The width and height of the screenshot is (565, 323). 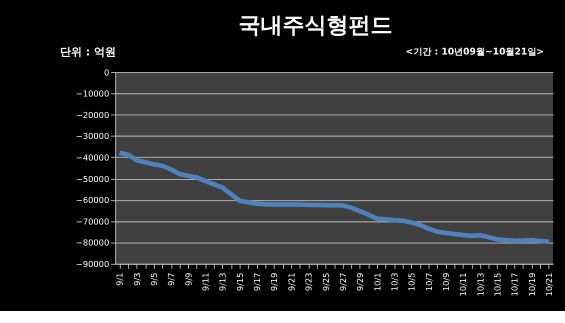 I want to click on y-tick-label: −30000, so click(x=93, y=136).